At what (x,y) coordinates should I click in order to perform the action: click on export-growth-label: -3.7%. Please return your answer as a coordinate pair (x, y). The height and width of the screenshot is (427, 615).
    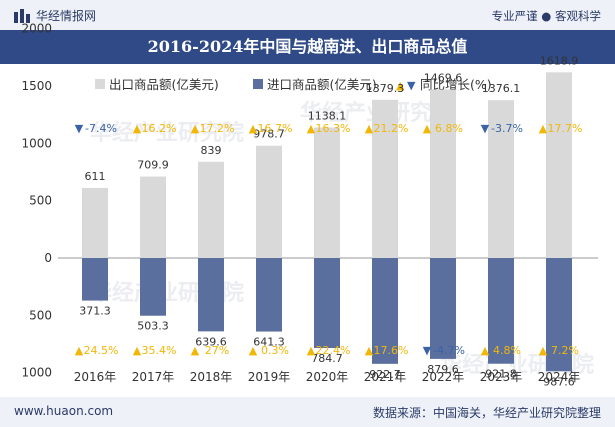
    Looking at the image, I should click on (507, 128).